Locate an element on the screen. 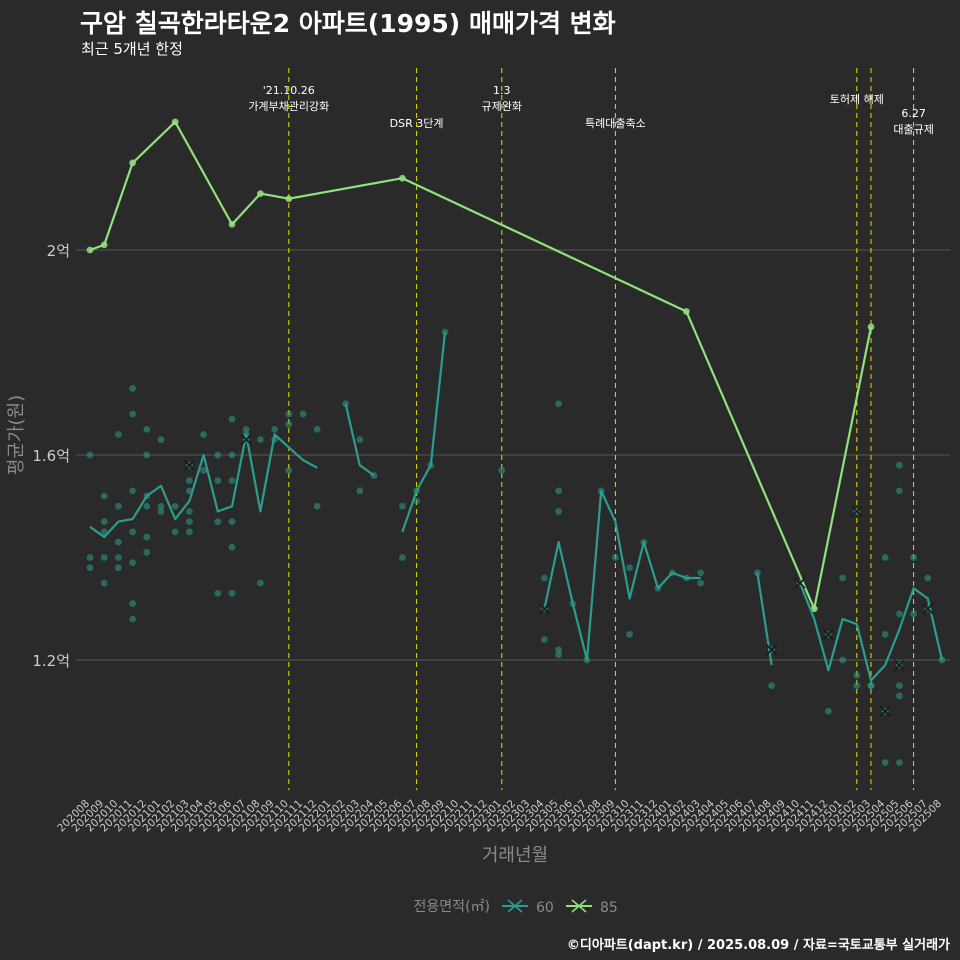 Image resolution: width=960 pixels, height=960 pixels. event-label: 토허제 해제 is located at coordinates (857, 99).